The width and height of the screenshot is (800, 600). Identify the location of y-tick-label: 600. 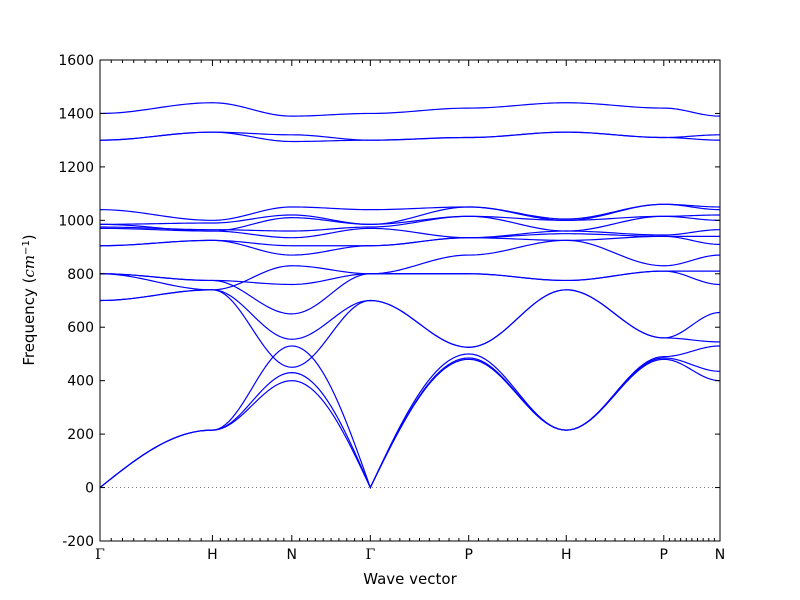
(80, 328).